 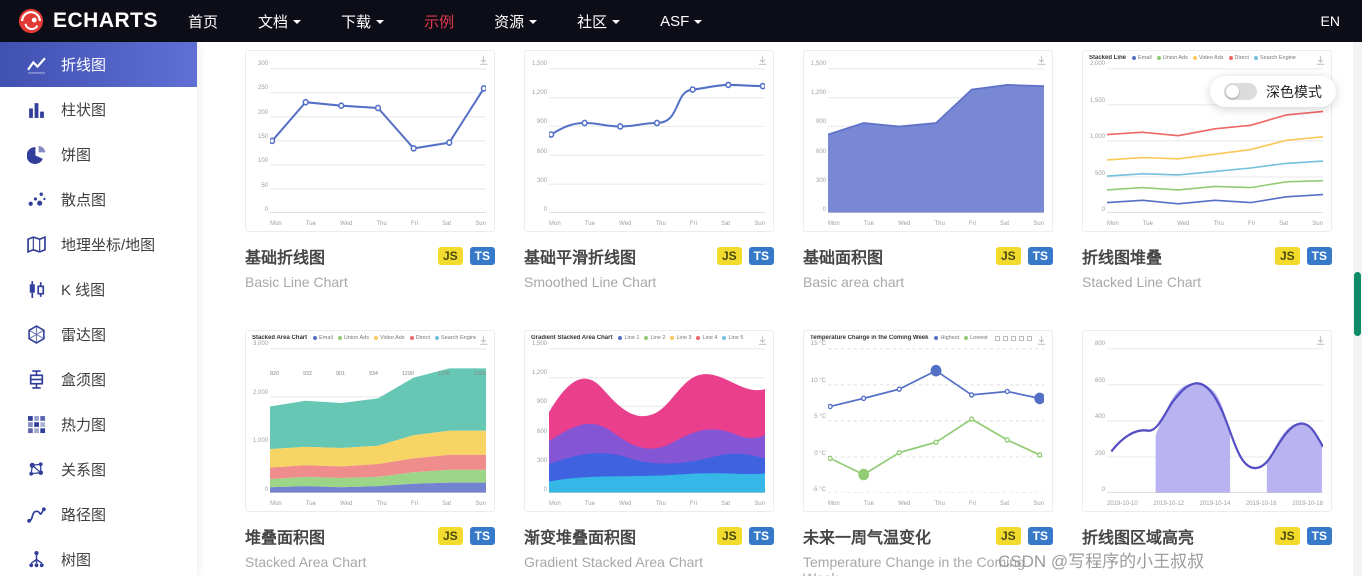 I want to click on sidebar-item-geo-map: 地理坐标/地图, so click(x=98, y=244).